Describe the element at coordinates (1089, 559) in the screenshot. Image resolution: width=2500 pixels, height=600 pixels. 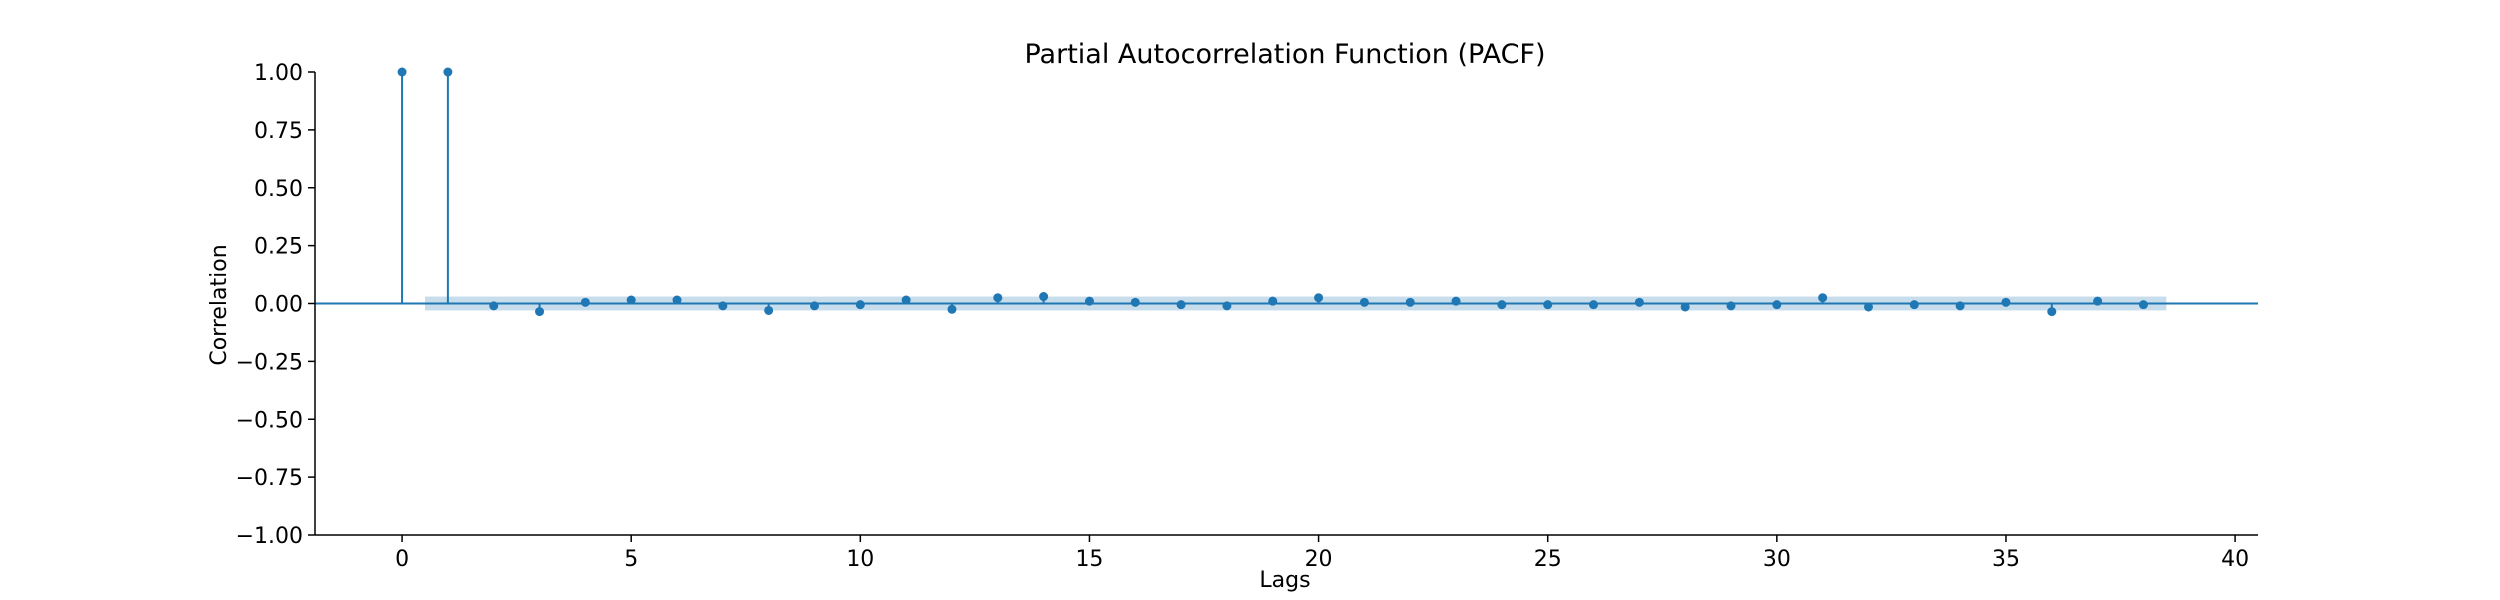
I see `x-tick-label: 15` at that location.